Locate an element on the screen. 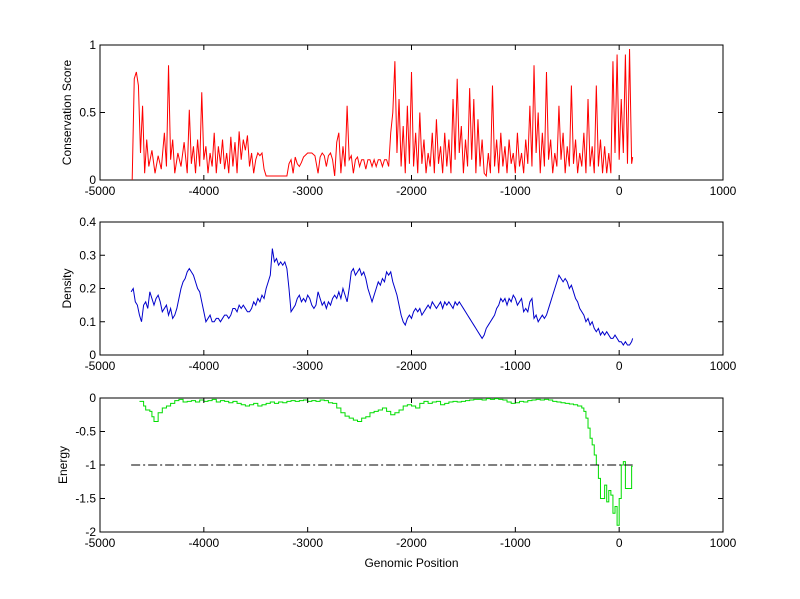 The image size is (800, 599). y-tick-label: 0.2 is located at coordinates (87, 289).